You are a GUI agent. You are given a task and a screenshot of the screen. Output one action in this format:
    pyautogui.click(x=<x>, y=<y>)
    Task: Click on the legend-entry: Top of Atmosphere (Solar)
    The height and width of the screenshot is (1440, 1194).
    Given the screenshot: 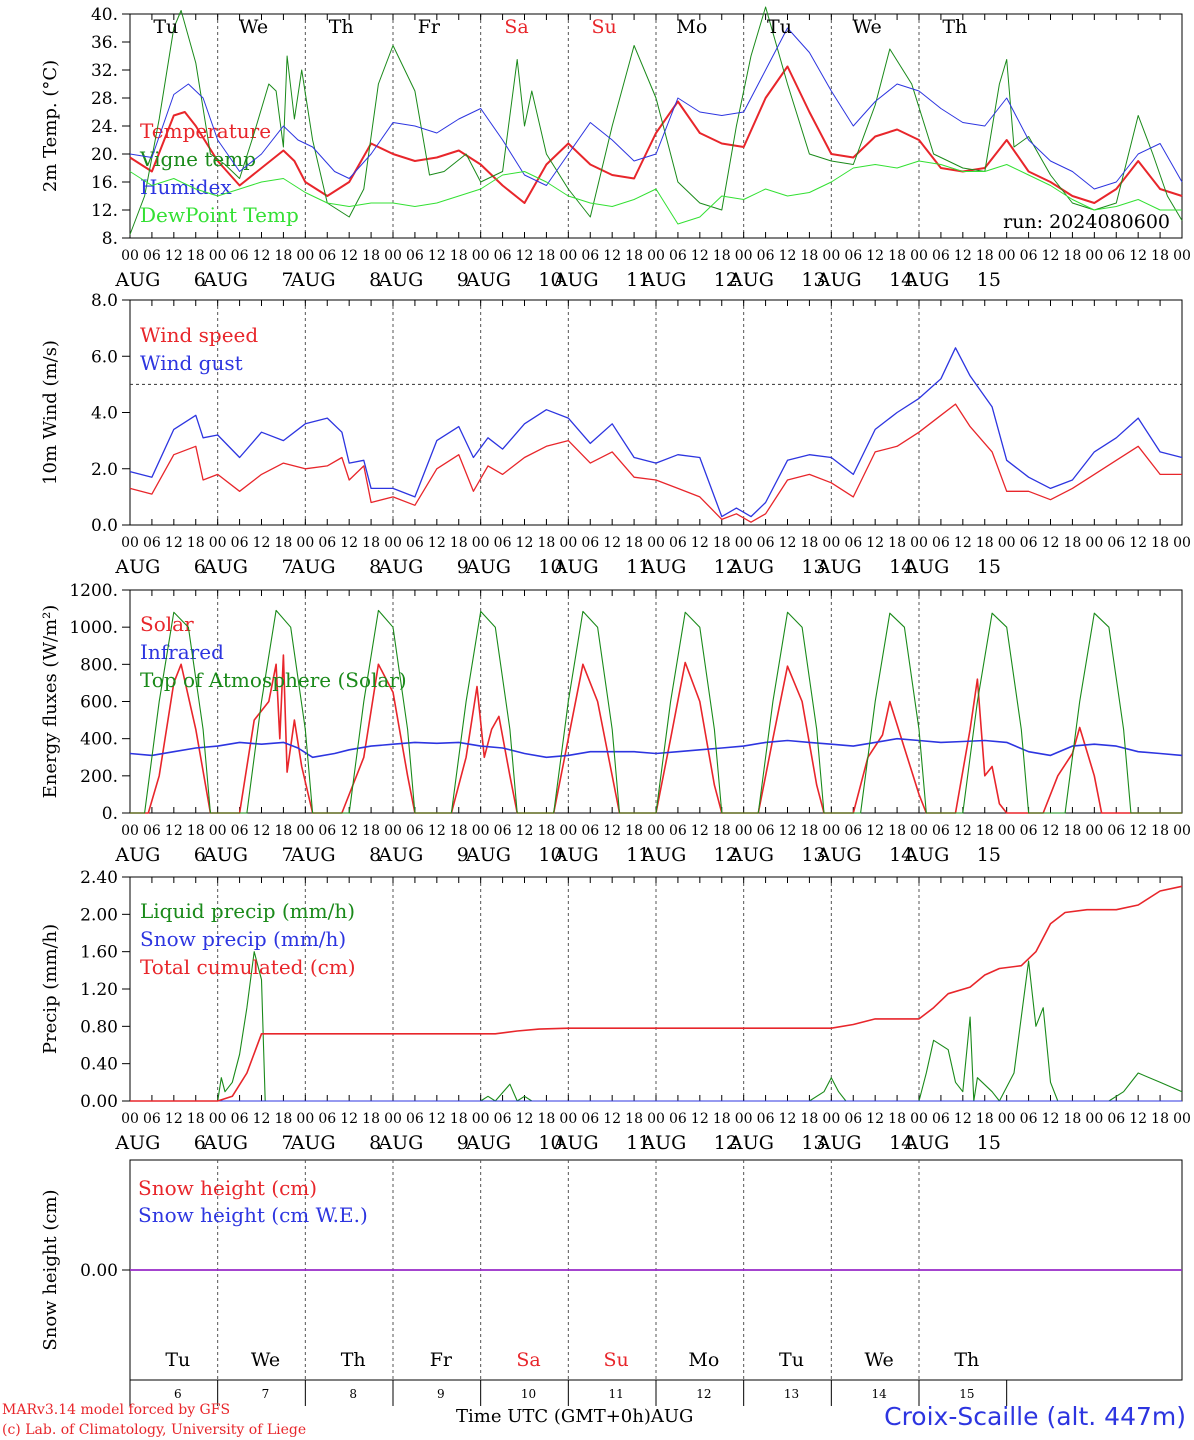 What is the action you would take?
    pyautogui.click(x=273, y=680)
    